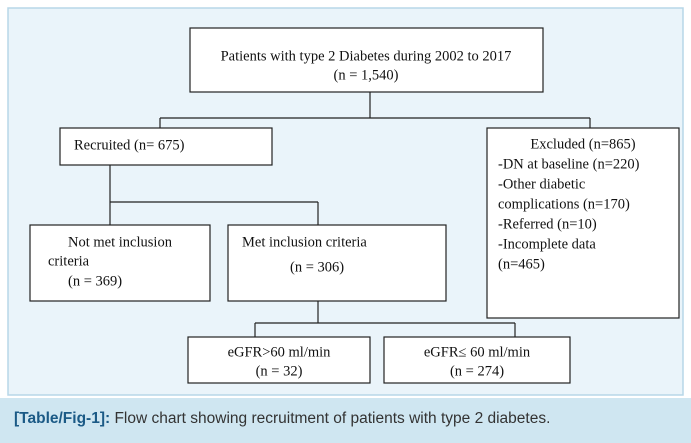  What do you see at coordinates (95, 281) in the screenshot?
I see `node-text: (n = 369)` at bounding box center [95, 281].